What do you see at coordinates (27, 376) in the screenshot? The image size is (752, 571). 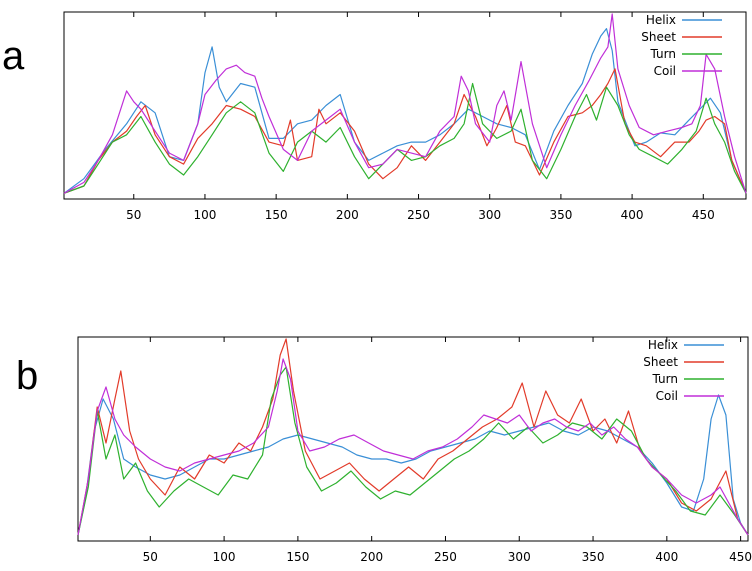 I see `panel-b-label: b` at bounding box center [27, 376].